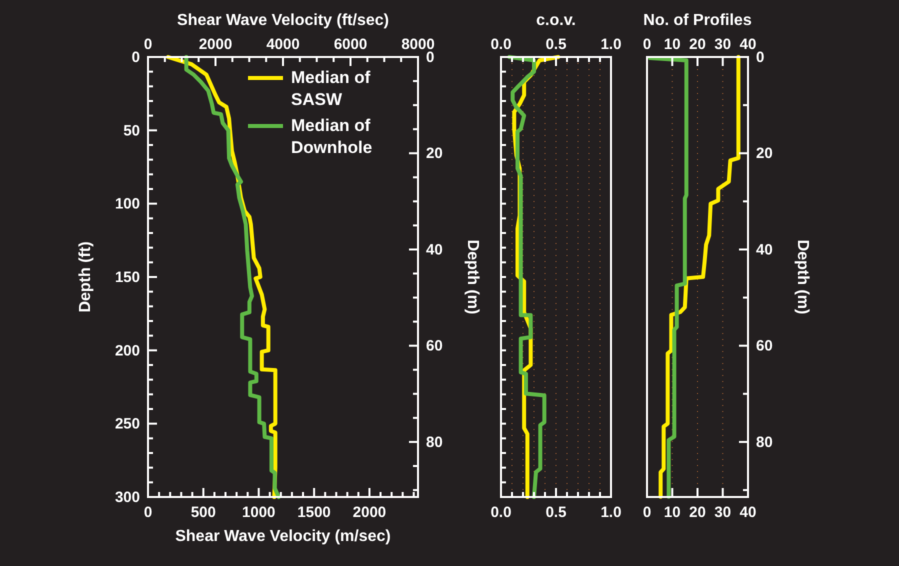  Describe the element at coordinates (611, 44) in the screenshot. I see `x-tick-label: 1.0` at that location.